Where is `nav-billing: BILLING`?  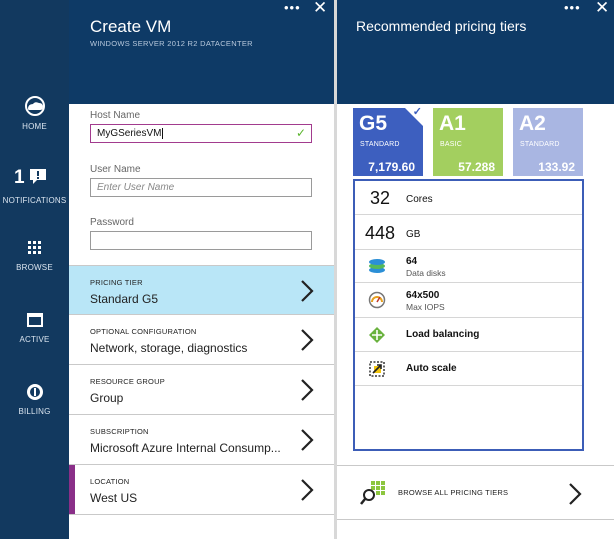
nav-billing: BILLING is located at coordinates (34, 399).